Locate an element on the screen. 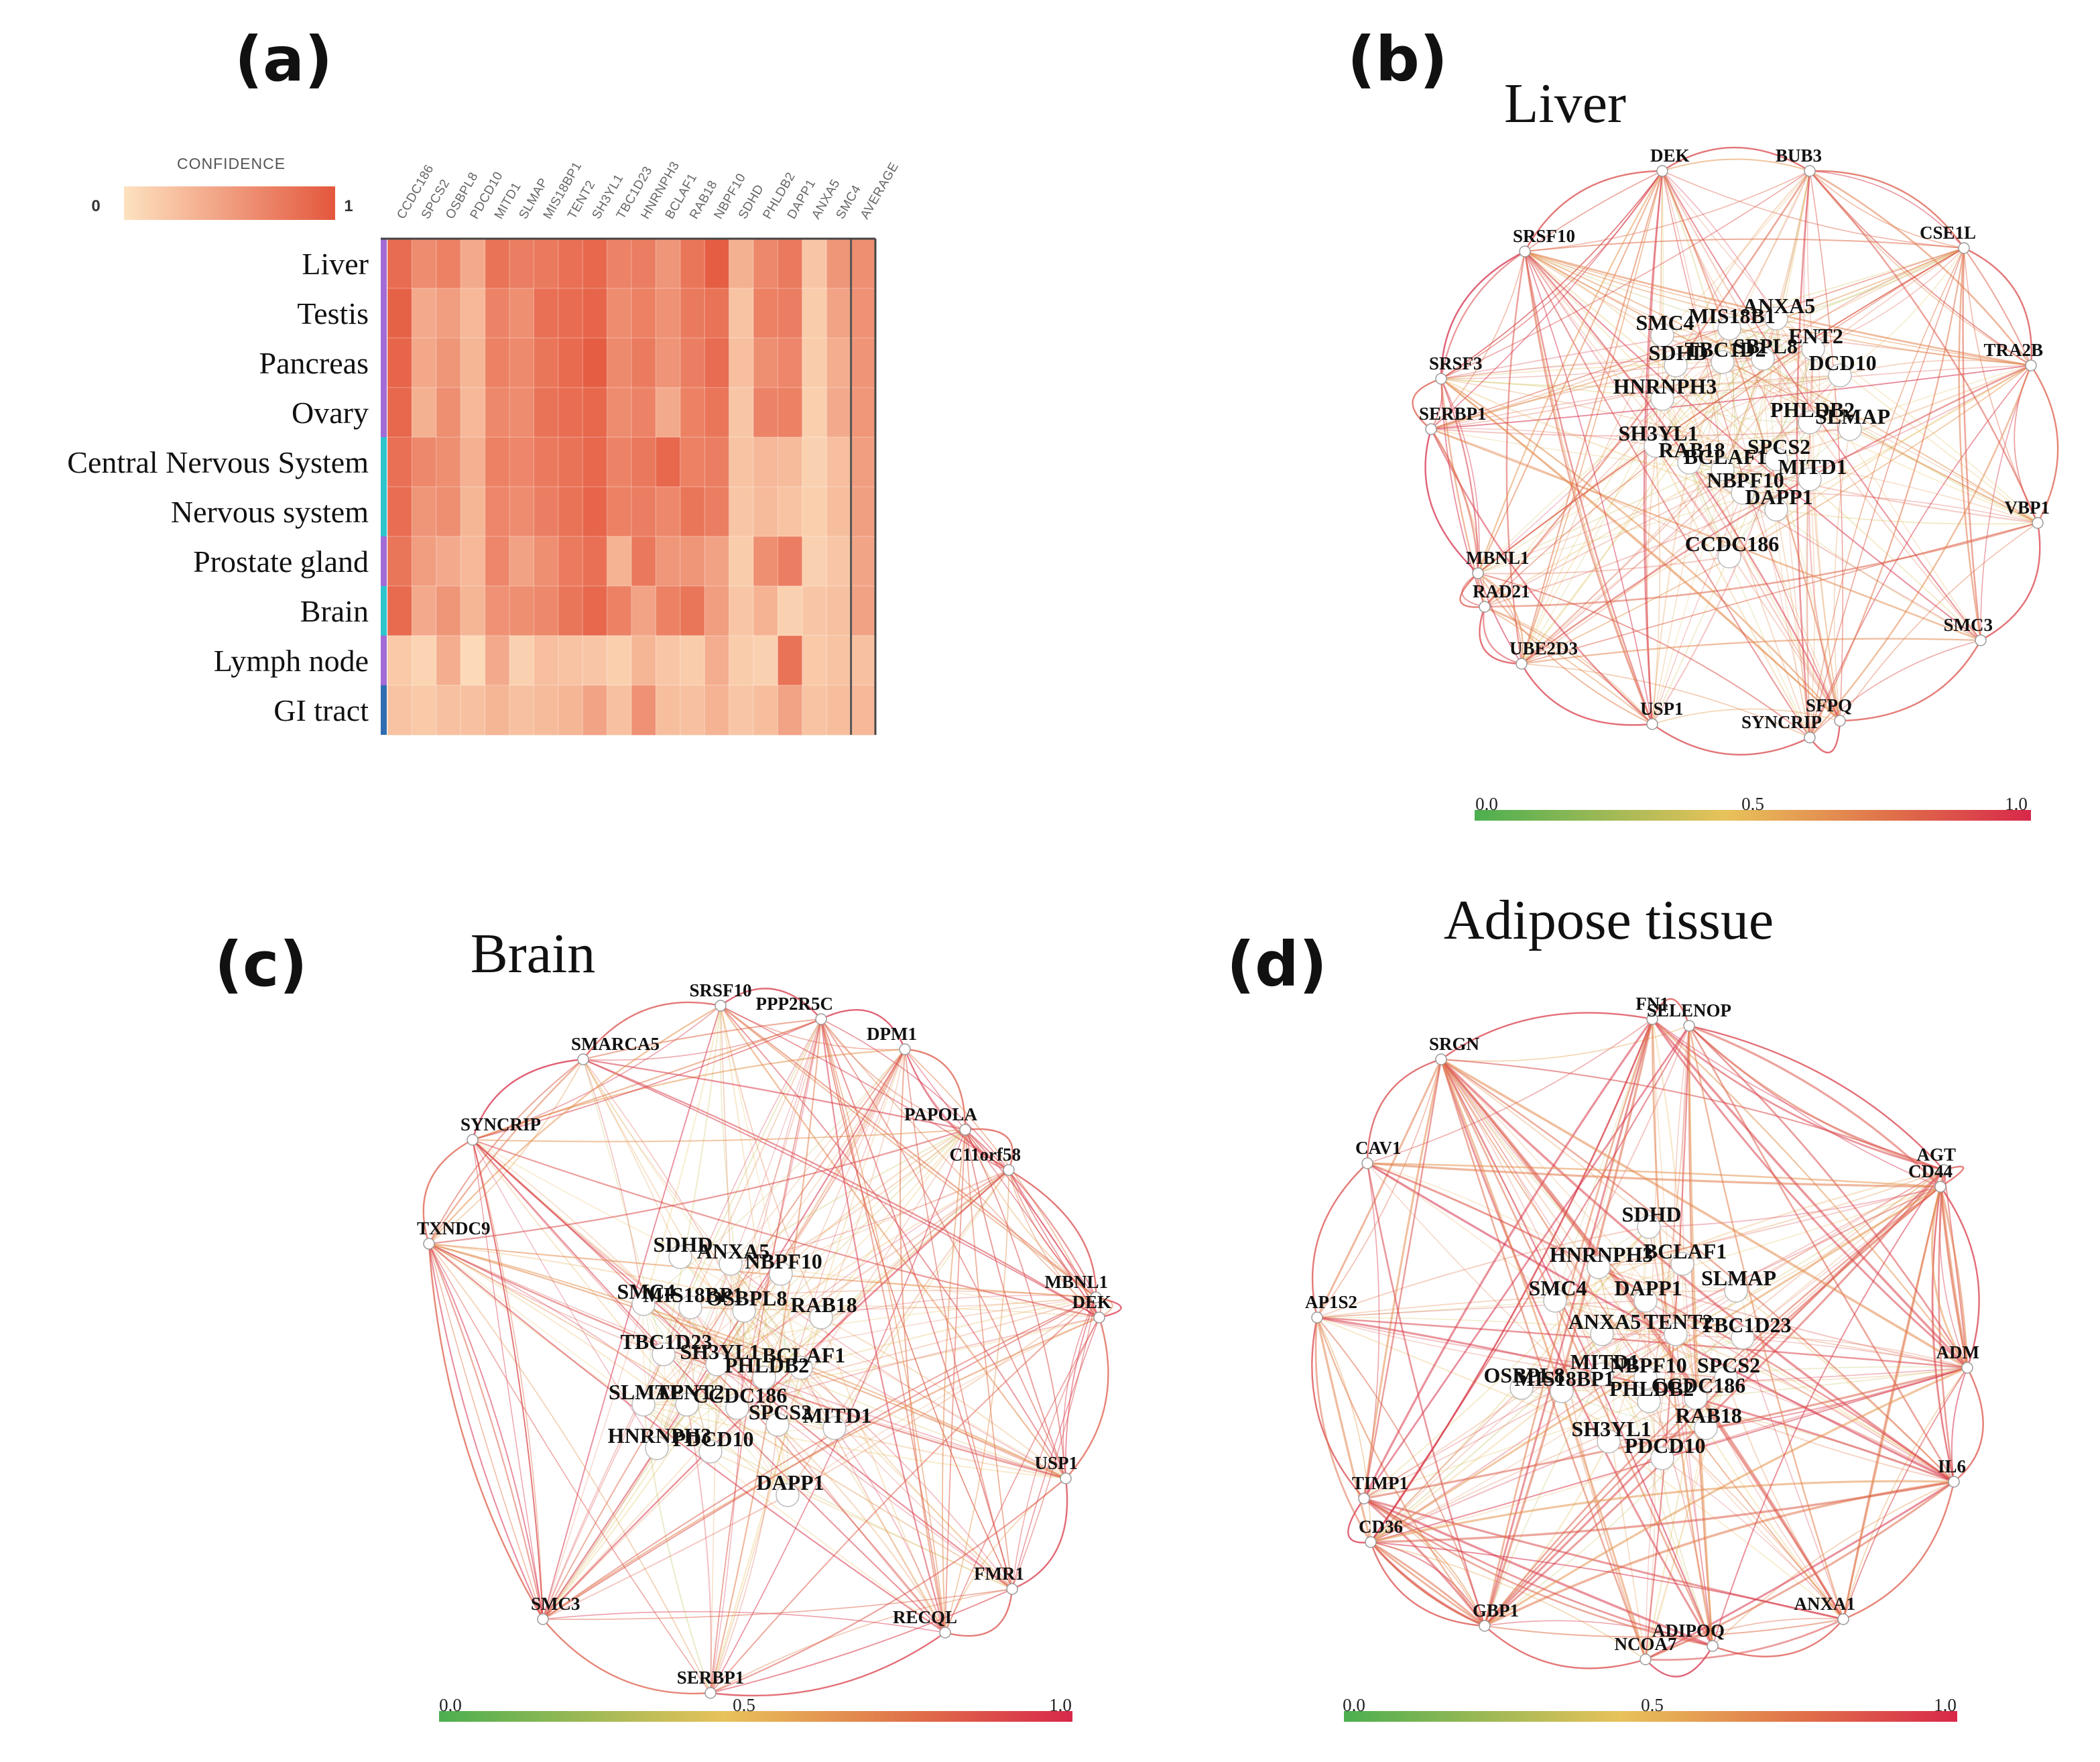 The image size is (2100, 1762). network-node-label: SYNCRIP is located at coordinates (500, 1124).